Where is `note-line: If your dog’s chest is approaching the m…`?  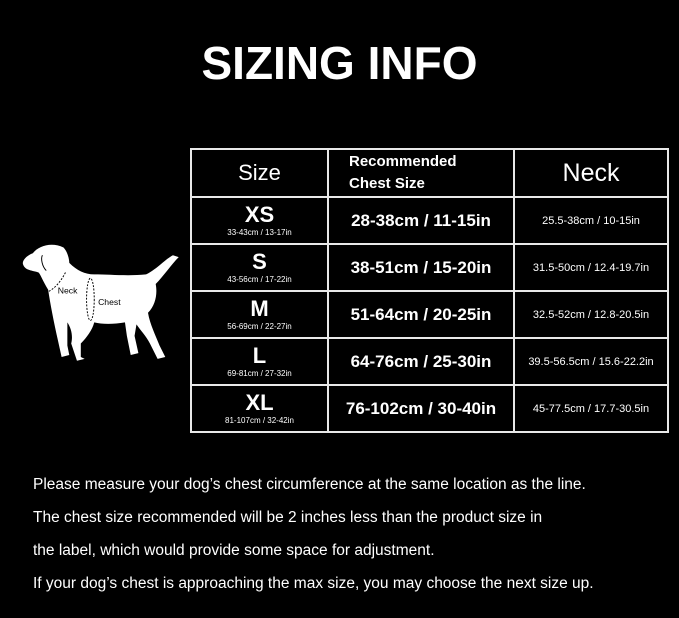
note-line: If your dog’s chest is approaching the m… is located at coordinates (313, 583).